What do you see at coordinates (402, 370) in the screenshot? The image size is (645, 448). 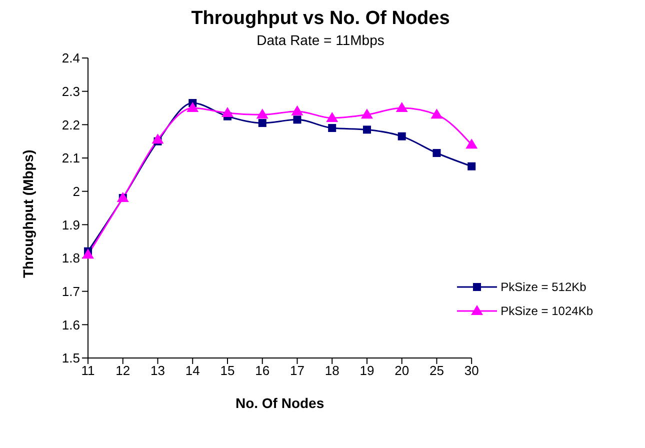 I see `x-tick-label: 20` at bounding box center [402, 370].